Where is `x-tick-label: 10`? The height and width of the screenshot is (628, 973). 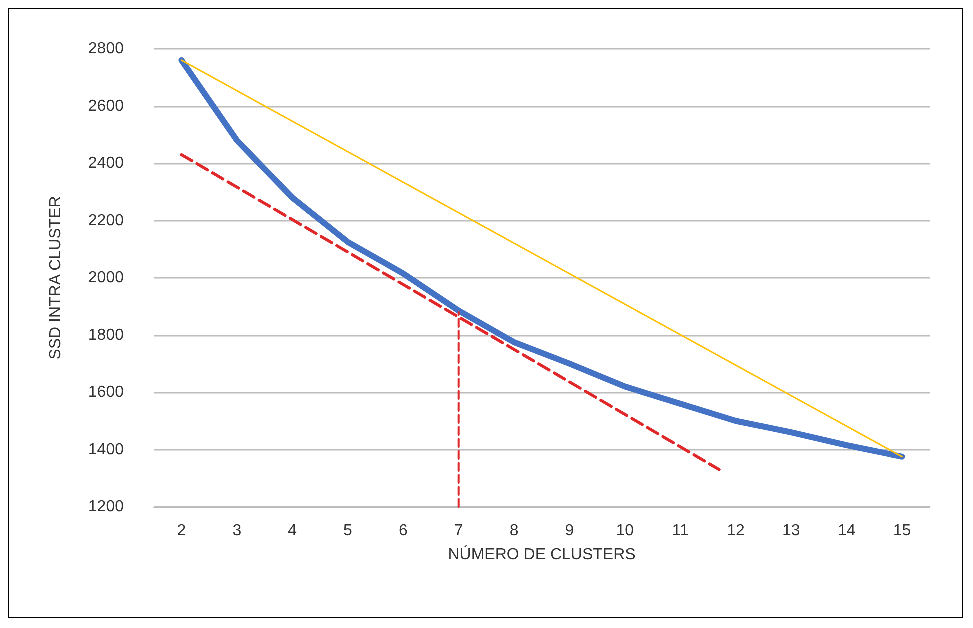
x-tick-label: 10 is located at coordinates (625, 531).